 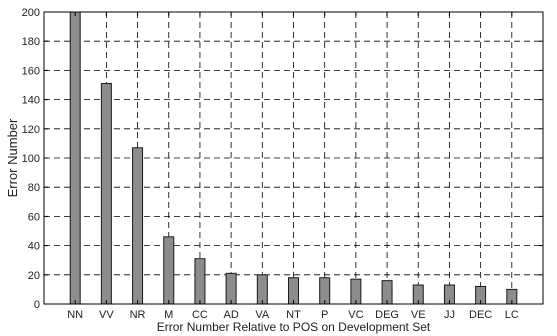 I want to click on x-tick-label: DEC, so click(x=480, y=315).